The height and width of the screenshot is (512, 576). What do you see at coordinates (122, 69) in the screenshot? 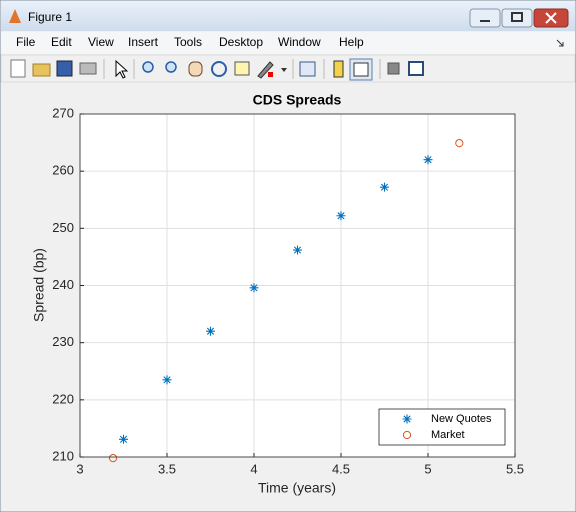
I see `pointer-icon` at bounding box center [122, 69].